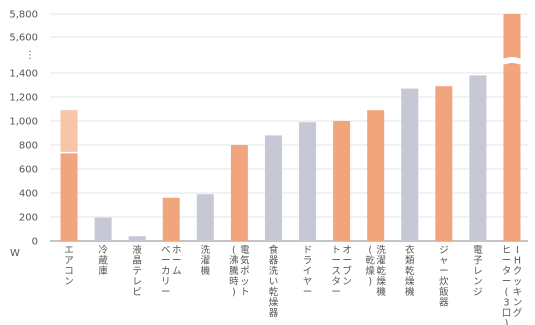 This screenshot has width=535, height=325. Describe the element at coordinates (375, 271) in the screenshot. I see `x-category-label-9: 洗濯乾燥機(乾燥)` at that location.